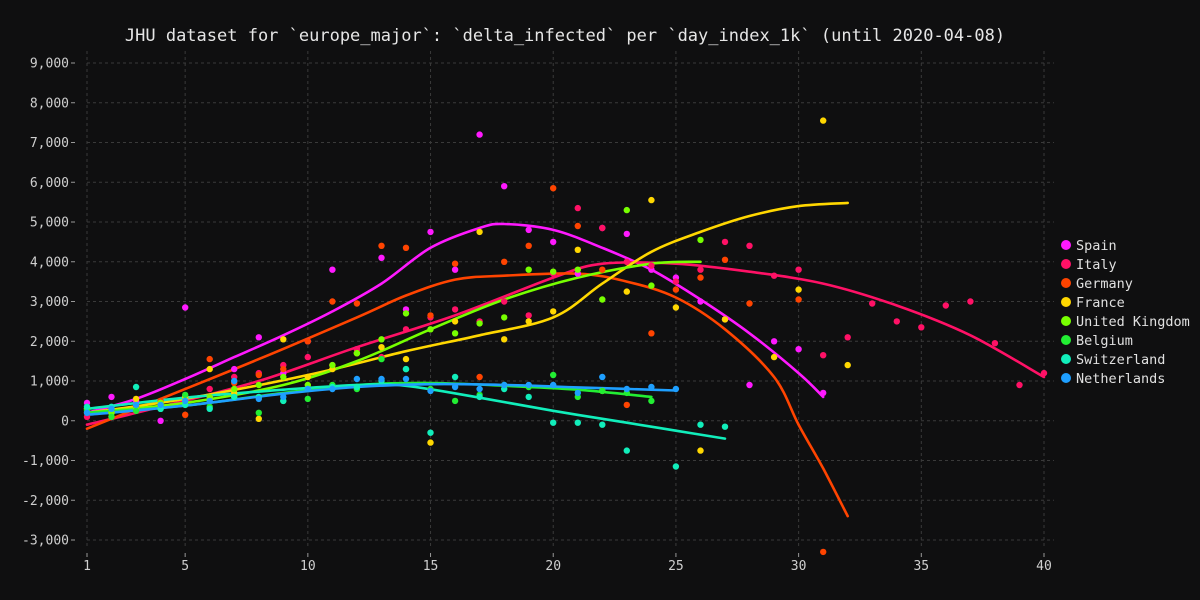 The image size is (1200, 600). What do you see at coordinates (185, 566) in the screenshot?
I see `x-tick-label: 5` at bounding box center [185, 566].